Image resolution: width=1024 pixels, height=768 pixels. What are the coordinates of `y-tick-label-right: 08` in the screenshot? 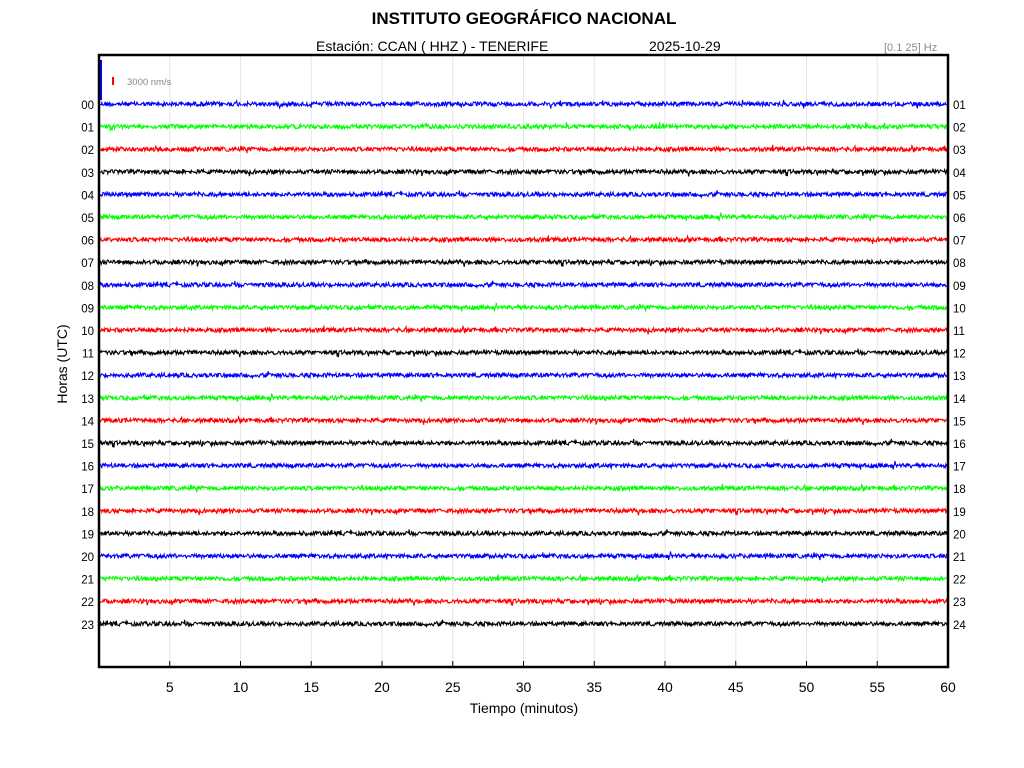 It's located at (959, 264).